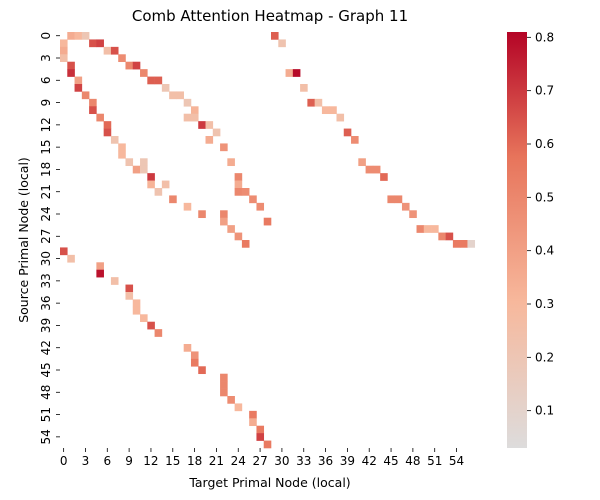  I want to click on x-tick-label: 45, so click(390, 461).